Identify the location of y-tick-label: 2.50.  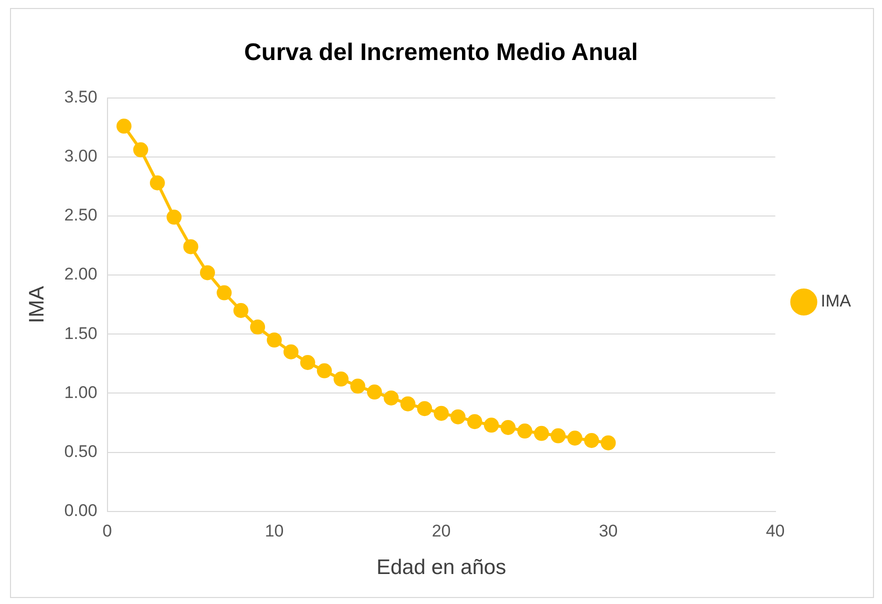
(81, 215).